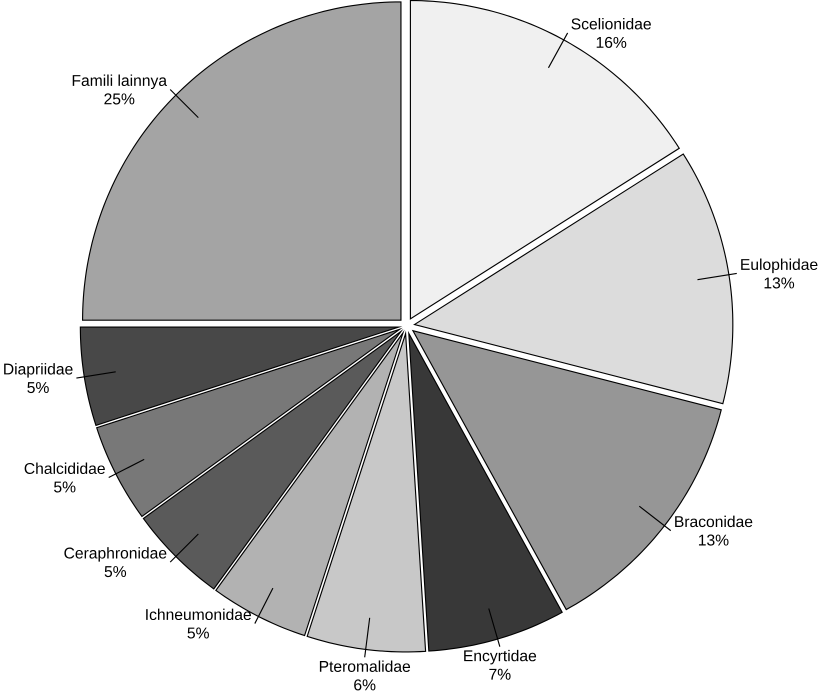 This screenshot has height=693, width=821. What do you see at coordinates (365, 684) in the screenshot?
I see `data-label: 6%` at bounding box center [365, 684].